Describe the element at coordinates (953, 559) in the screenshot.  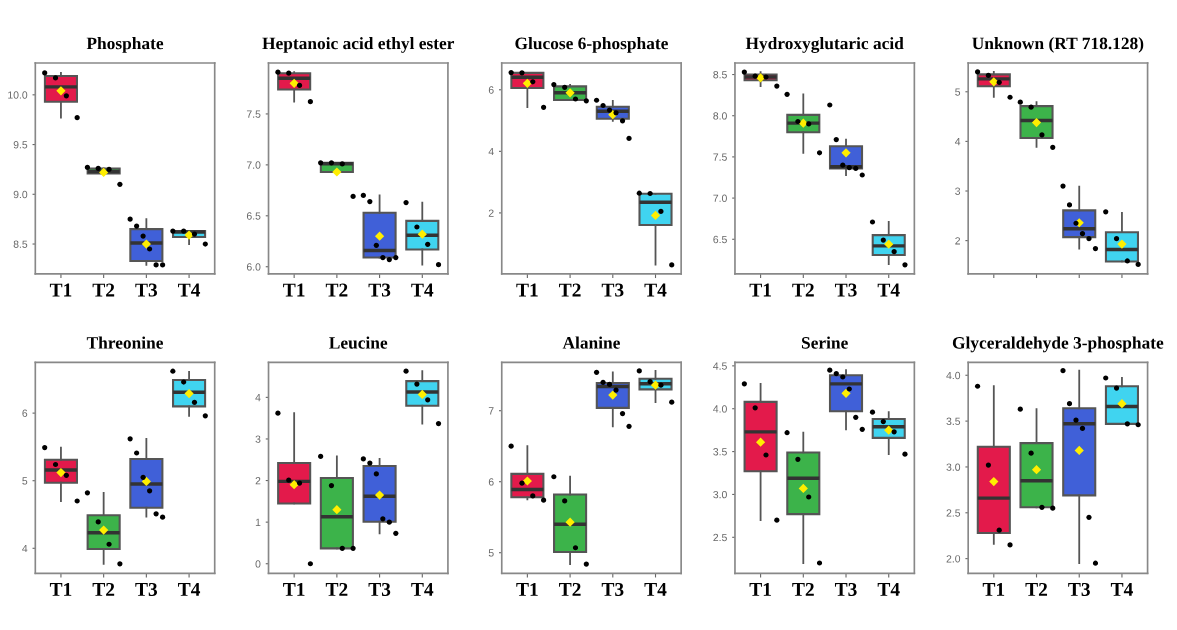
I see `y-tick-label: 2.0` at that location.